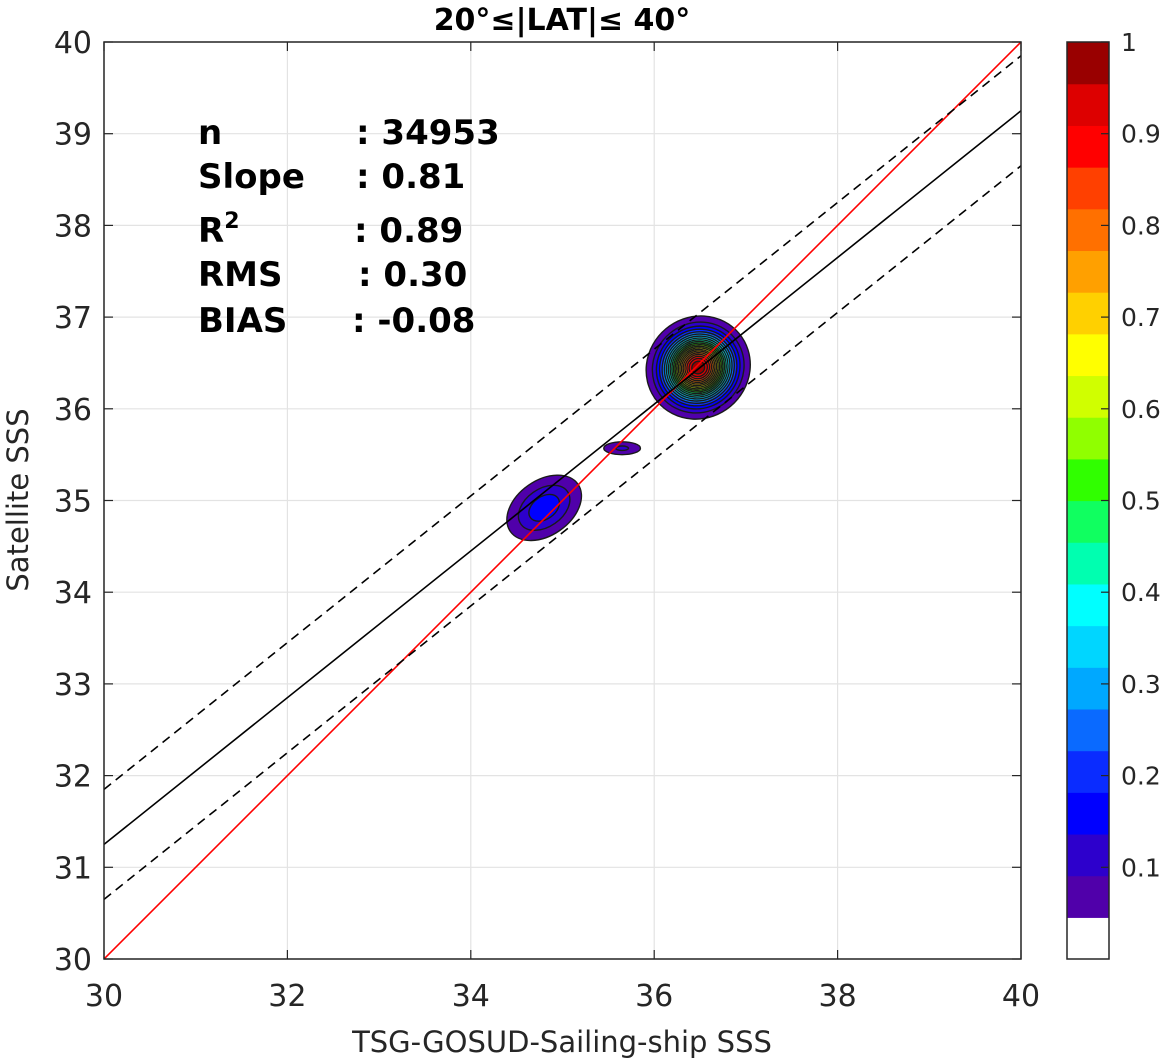 The height and width of the screenshot is (1062, 1172). What do you see at coordinates (1021, 996) in the screenshot?
I see `x-tick-label: 40` at bounding box center [1021, 996].